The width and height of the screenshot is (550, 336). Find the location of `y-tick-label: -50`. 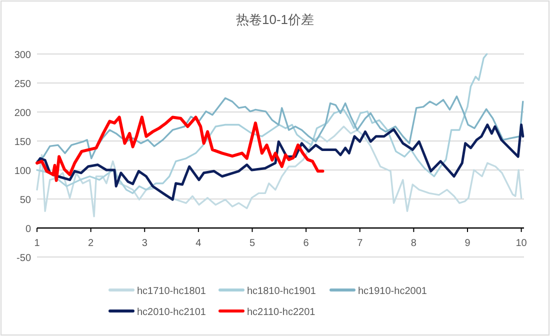

y-tick-label: -50 is located at coordinates (24, 258).